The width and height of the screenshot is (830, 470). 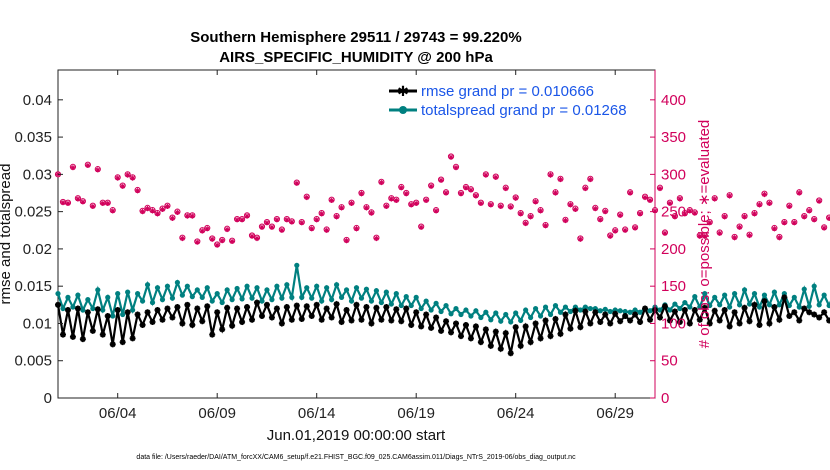 I want to click on y-tick-label-right: 300, so click(x=673, y=174).